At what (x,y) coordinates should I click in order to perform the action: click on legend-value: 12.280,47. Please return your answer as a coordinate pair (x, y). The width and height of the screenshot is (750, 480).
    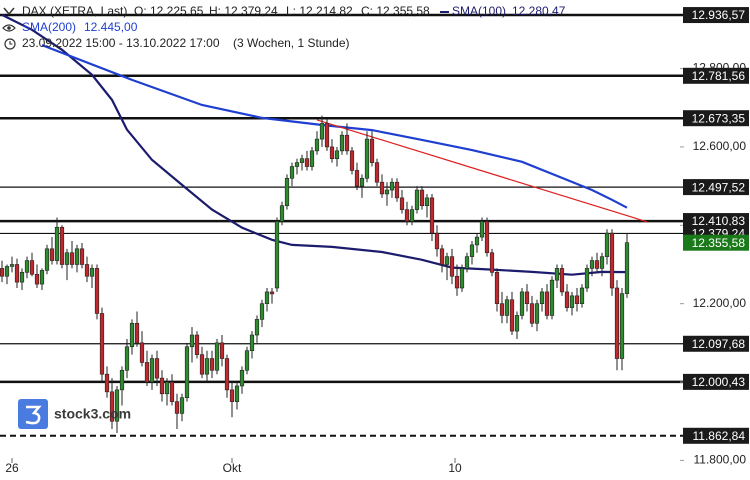
    Looking at the image, I should click on (539, 11).